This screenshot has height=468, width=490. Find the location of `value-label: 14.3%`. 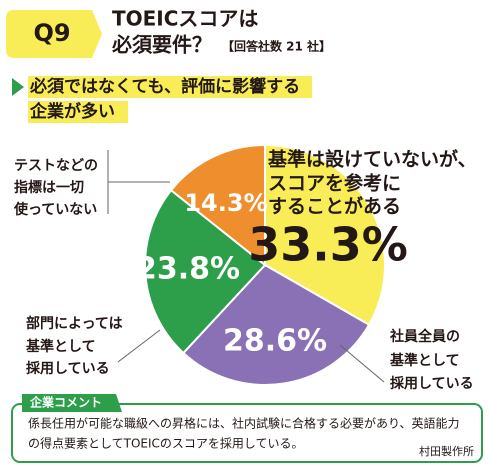

value-label: 14.3% is located at coordinates (225, 203).